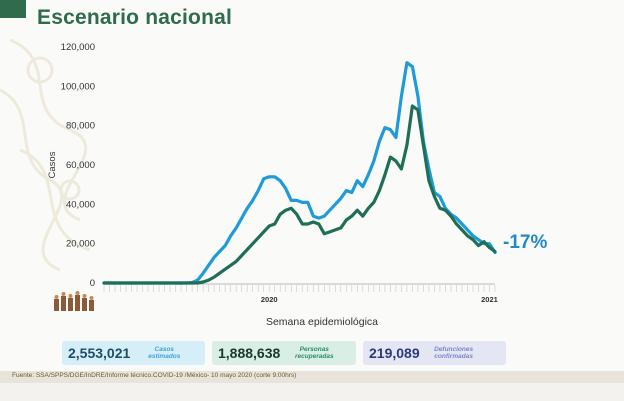 The image size is (624, 401). What do you see at coordinates (135, 17) in the screenshot?
I see `page-title: Escenario nacional` at bounding box center [135, 17].